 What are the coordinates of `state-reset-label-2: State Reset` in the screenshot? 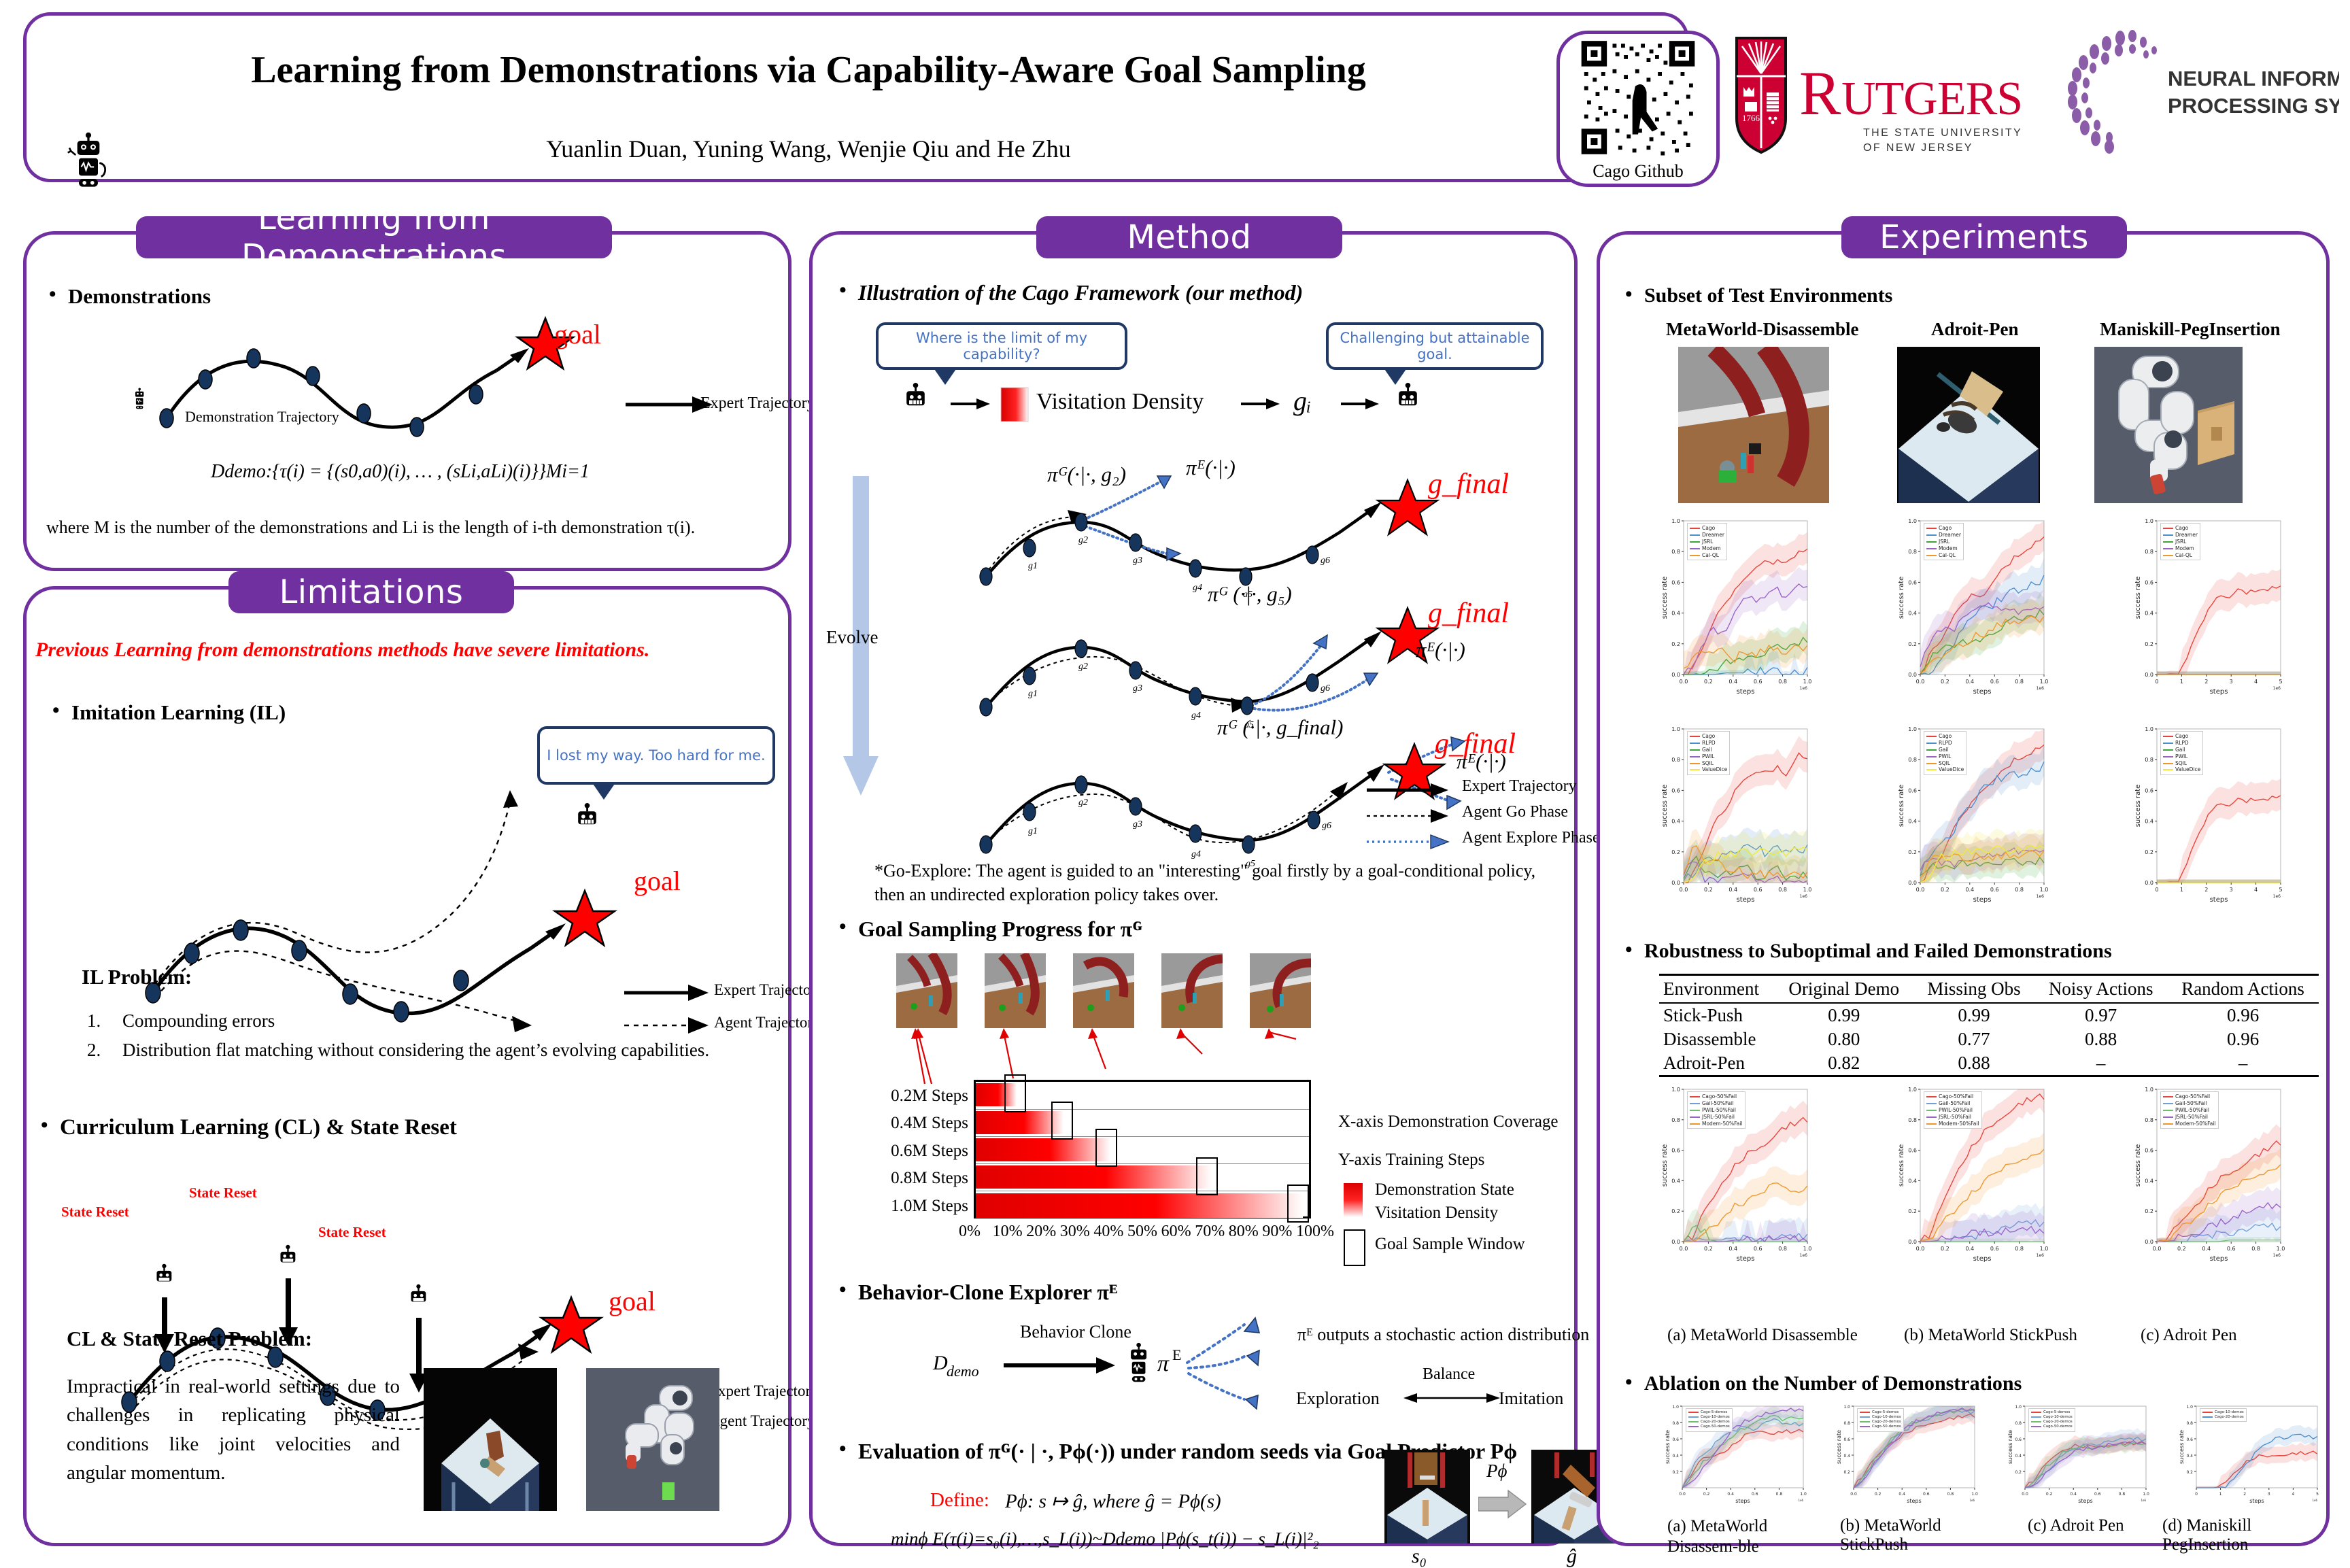 It's located at (223, 1192).